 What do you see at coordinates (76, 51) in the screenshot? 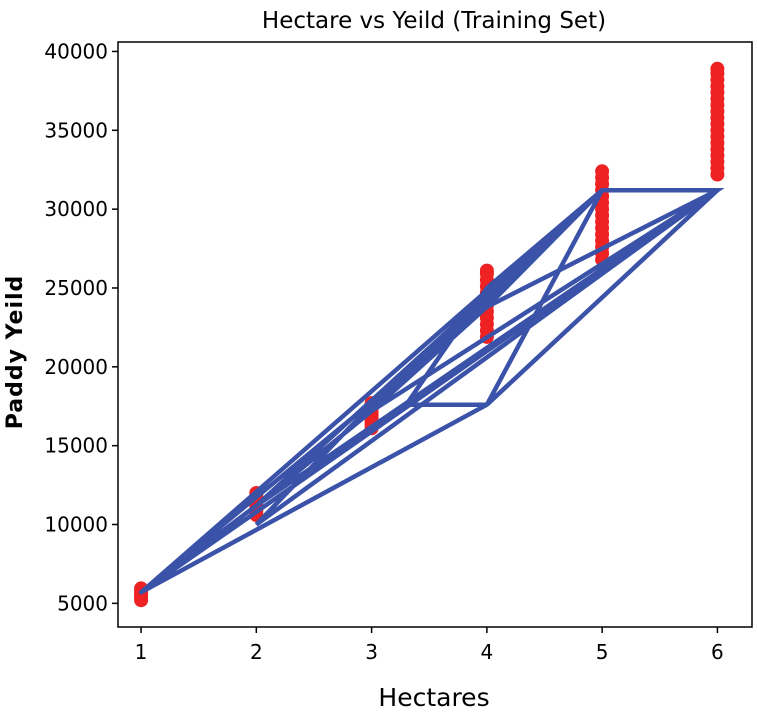
I see `y-tick-label: 40000` at bounding box center [76, 51].